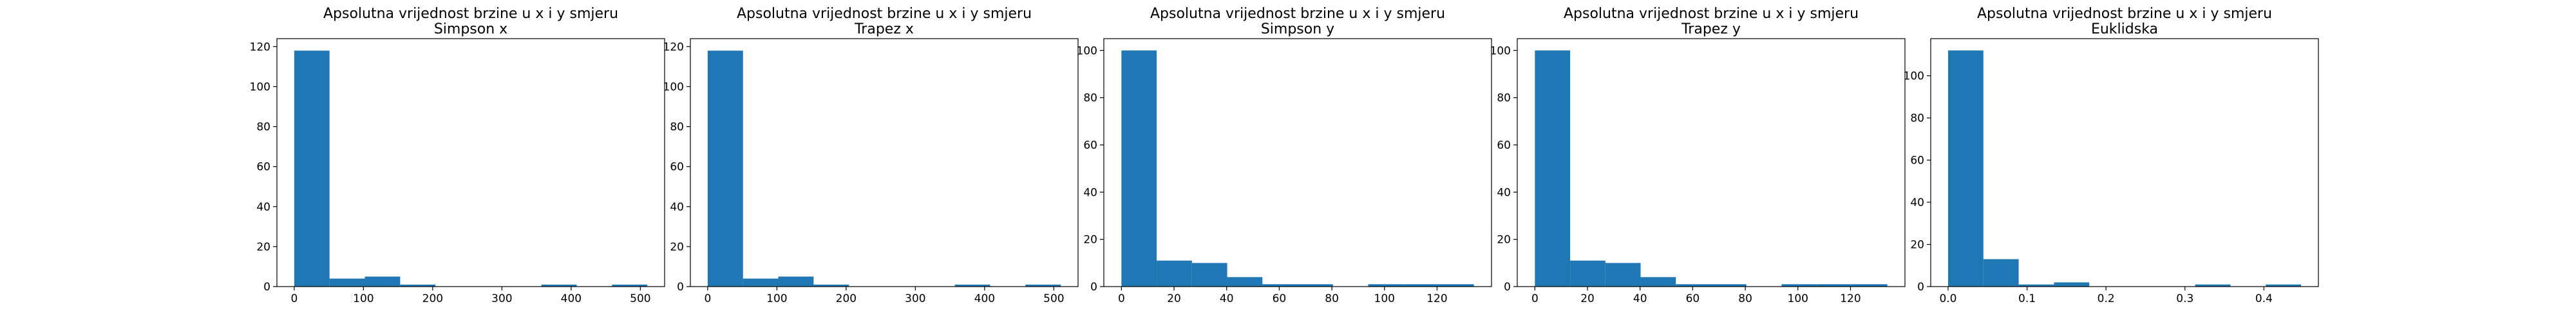 Image resolution: width=2576 pixels, height=322 pixels. Describe the element at coordinates (571, 298) in the screenshot. I see `x-tick-label: 400` at that location.